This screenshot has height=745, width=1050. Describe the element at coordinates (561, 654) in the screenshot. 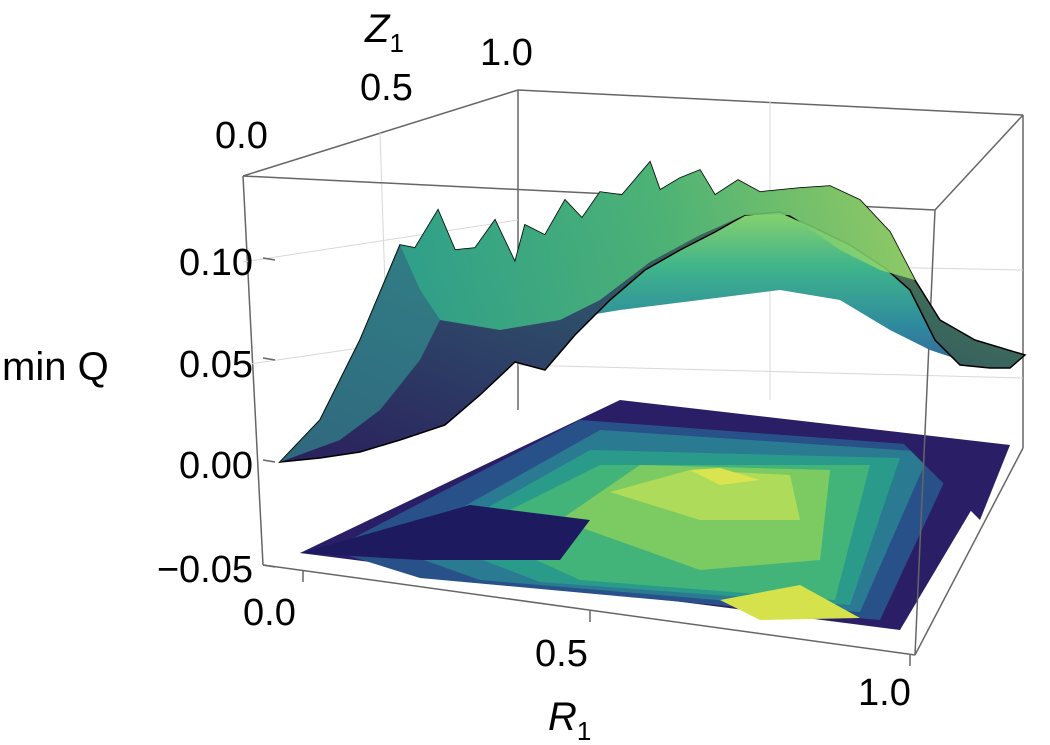

I see `x-tick-label: 0.5` at that location.